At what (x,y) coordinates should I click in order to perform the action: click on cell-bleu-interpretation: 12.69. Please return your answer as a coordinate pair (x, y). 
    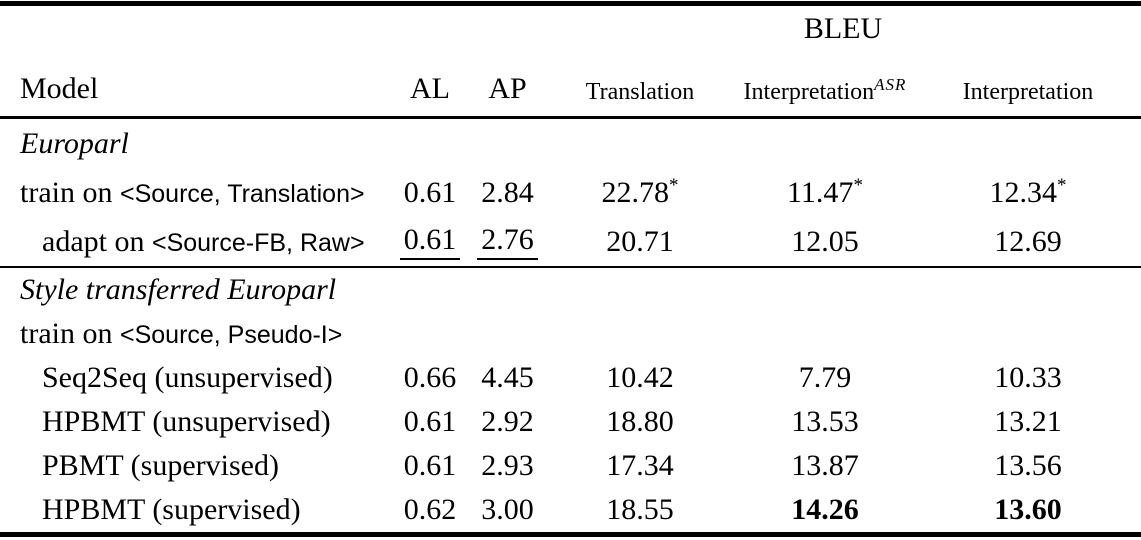
    Looking at the image, I should click on (1028, 241).